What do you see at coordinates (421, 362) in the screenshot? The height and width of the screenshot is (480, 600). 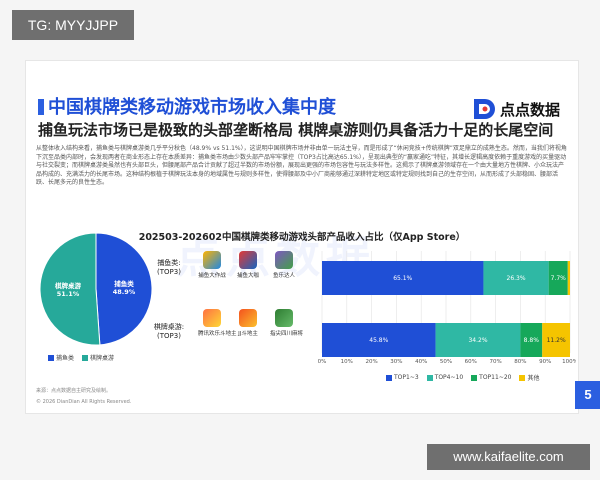 I see `x-tick-label: 40%` at bounding box center [421, 362].